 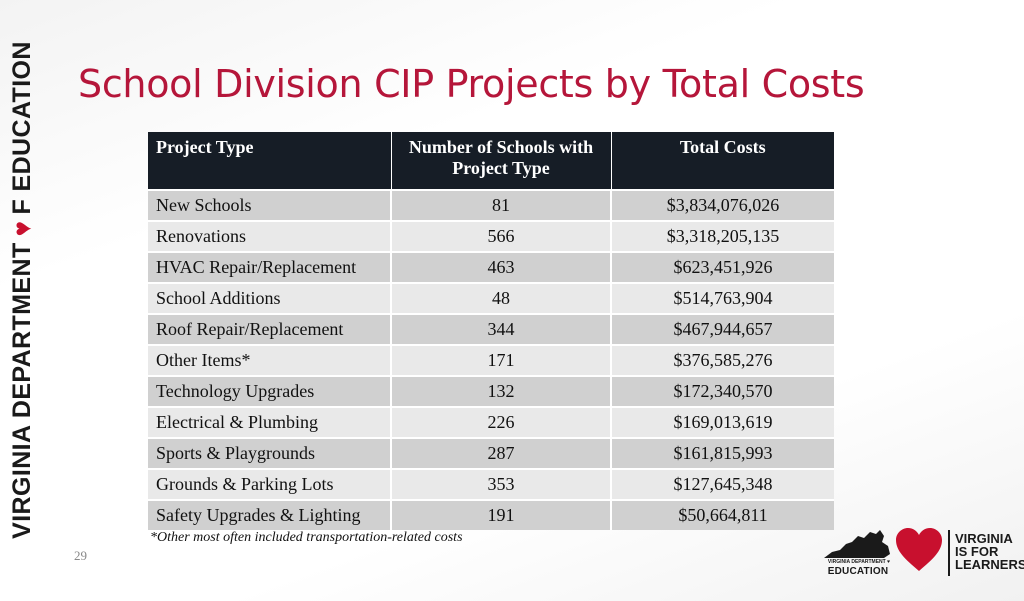 I want to click on cell-project-type: Grounds & Parking Lots, so click(x=270, y=484).